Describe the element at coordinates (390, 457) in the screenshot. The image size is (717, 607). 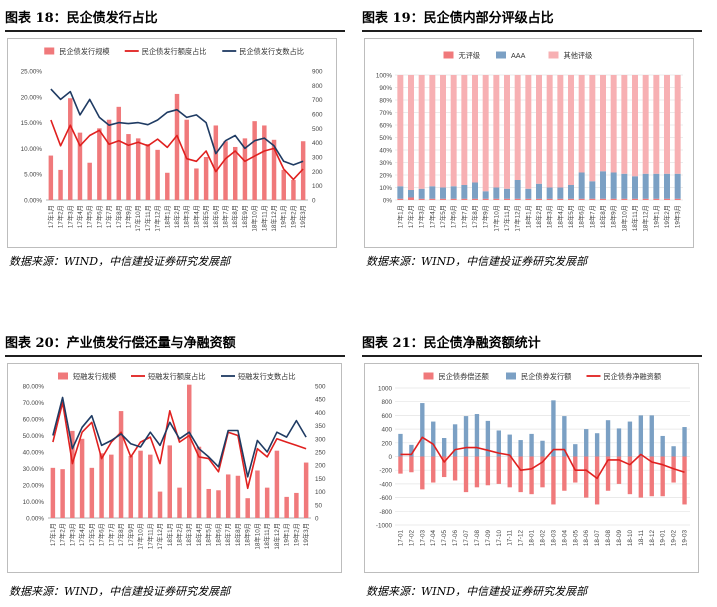
I see `y-tick-label: 0` at that location.